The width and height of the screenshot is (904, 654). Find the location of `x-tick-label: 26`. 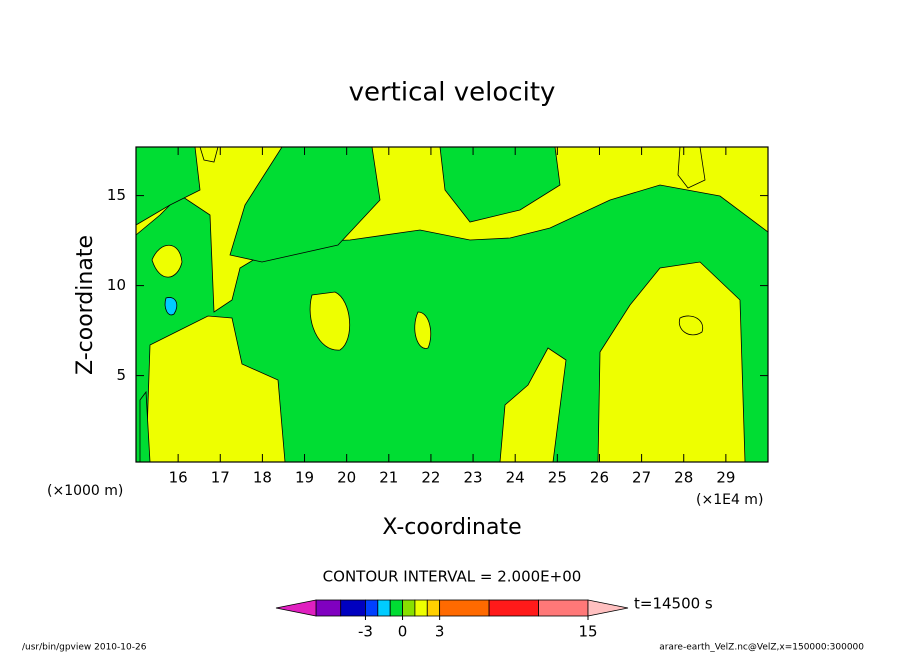

x-tick-label: 26 is located at coordinates (599, 478).